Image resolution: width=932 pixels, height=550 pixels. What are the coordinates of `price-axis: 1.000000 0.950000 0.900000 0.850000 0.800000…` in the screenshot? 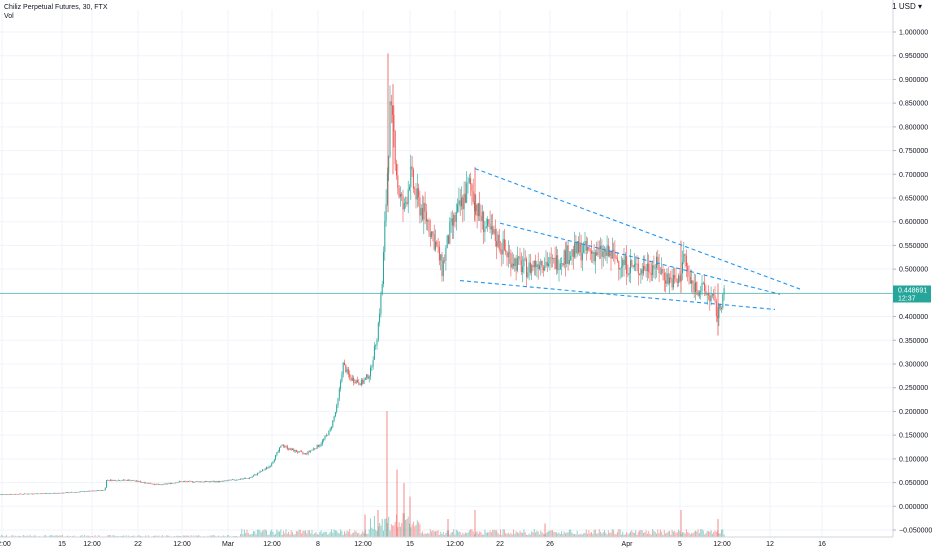 It's located at (912, 268).